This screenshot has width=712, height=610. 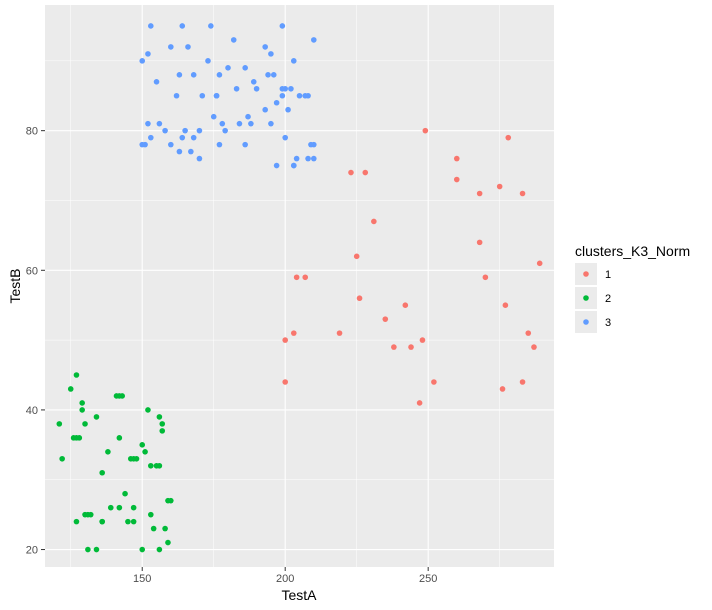 I want to click on x-axis-title: TestA, so click(x=299, y=595).